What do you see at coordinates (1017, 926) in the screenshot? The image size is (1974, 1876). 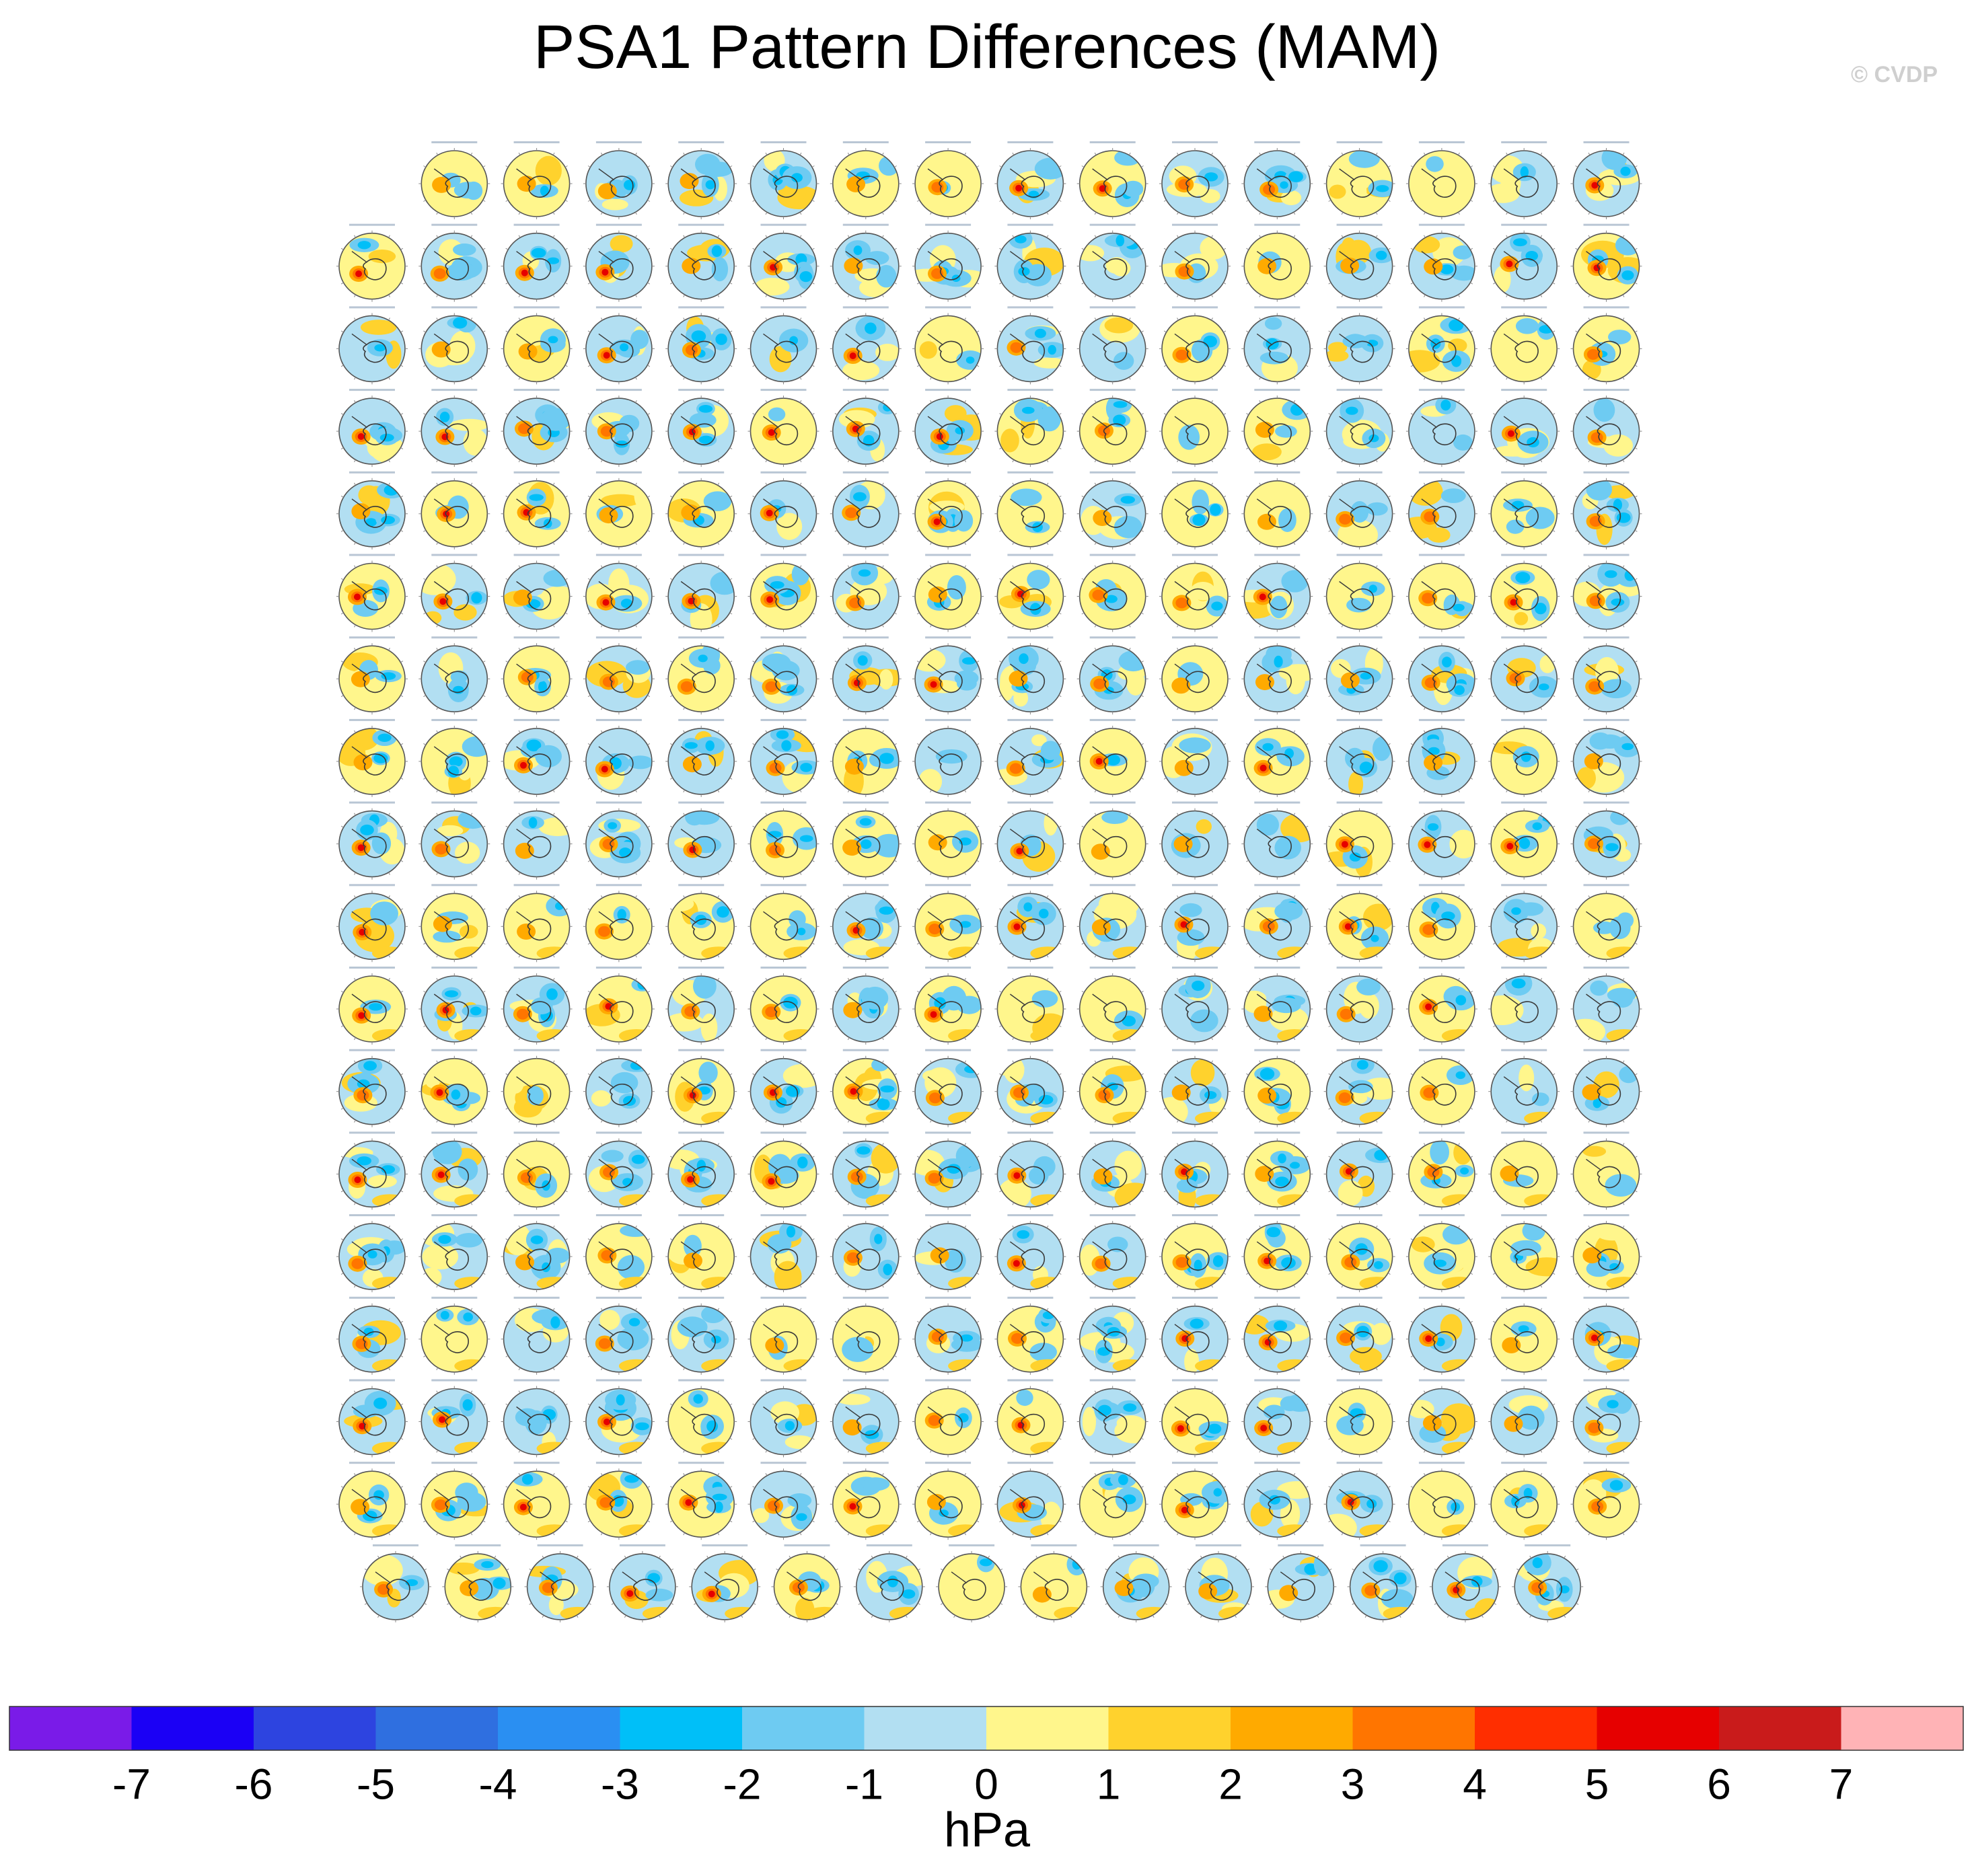 I see `positive-anomaly-core` at bounding box center [1017, 926].